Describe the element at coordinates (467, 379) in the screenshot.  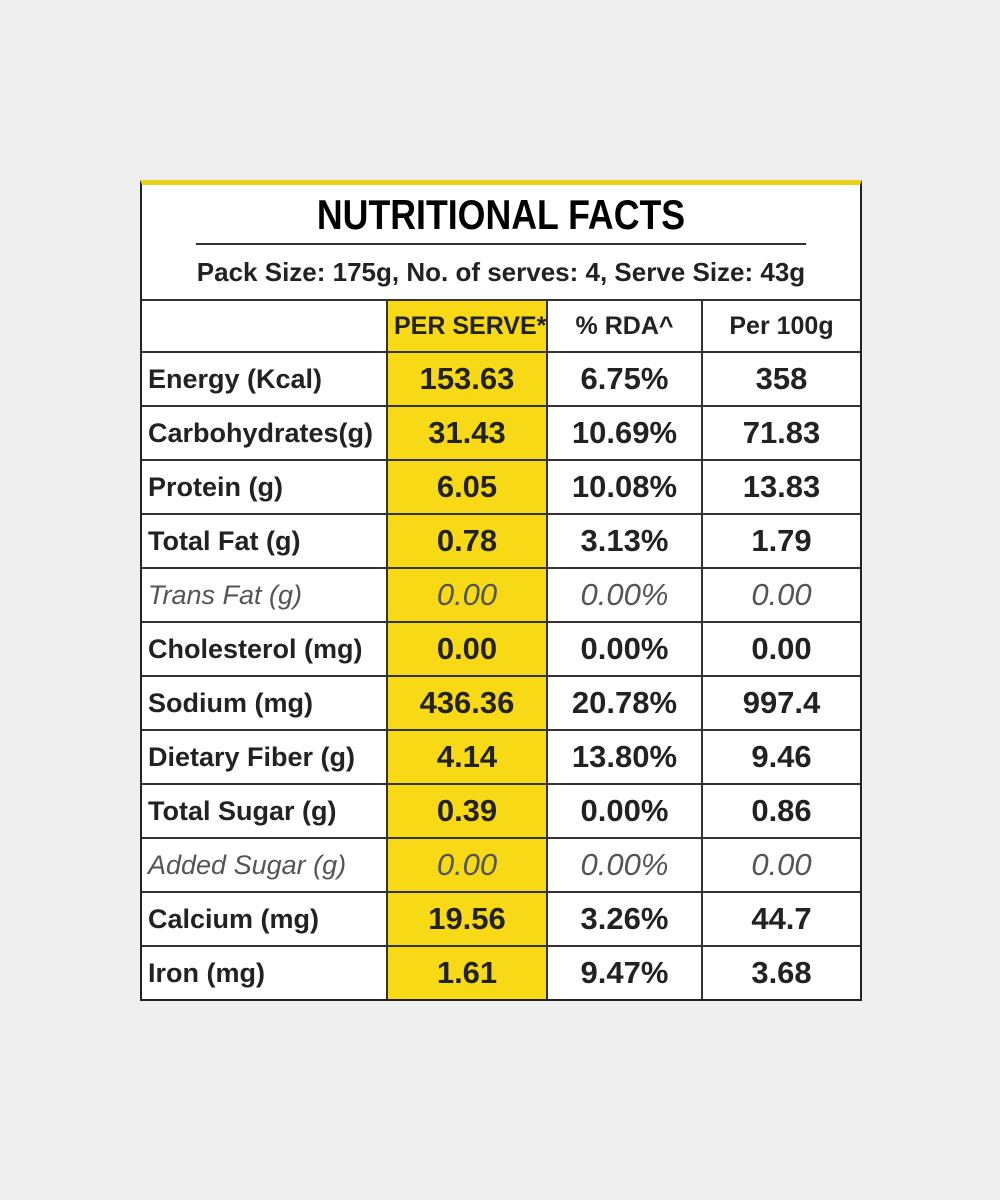
I see `nutrient-value: 153.63` at that location.